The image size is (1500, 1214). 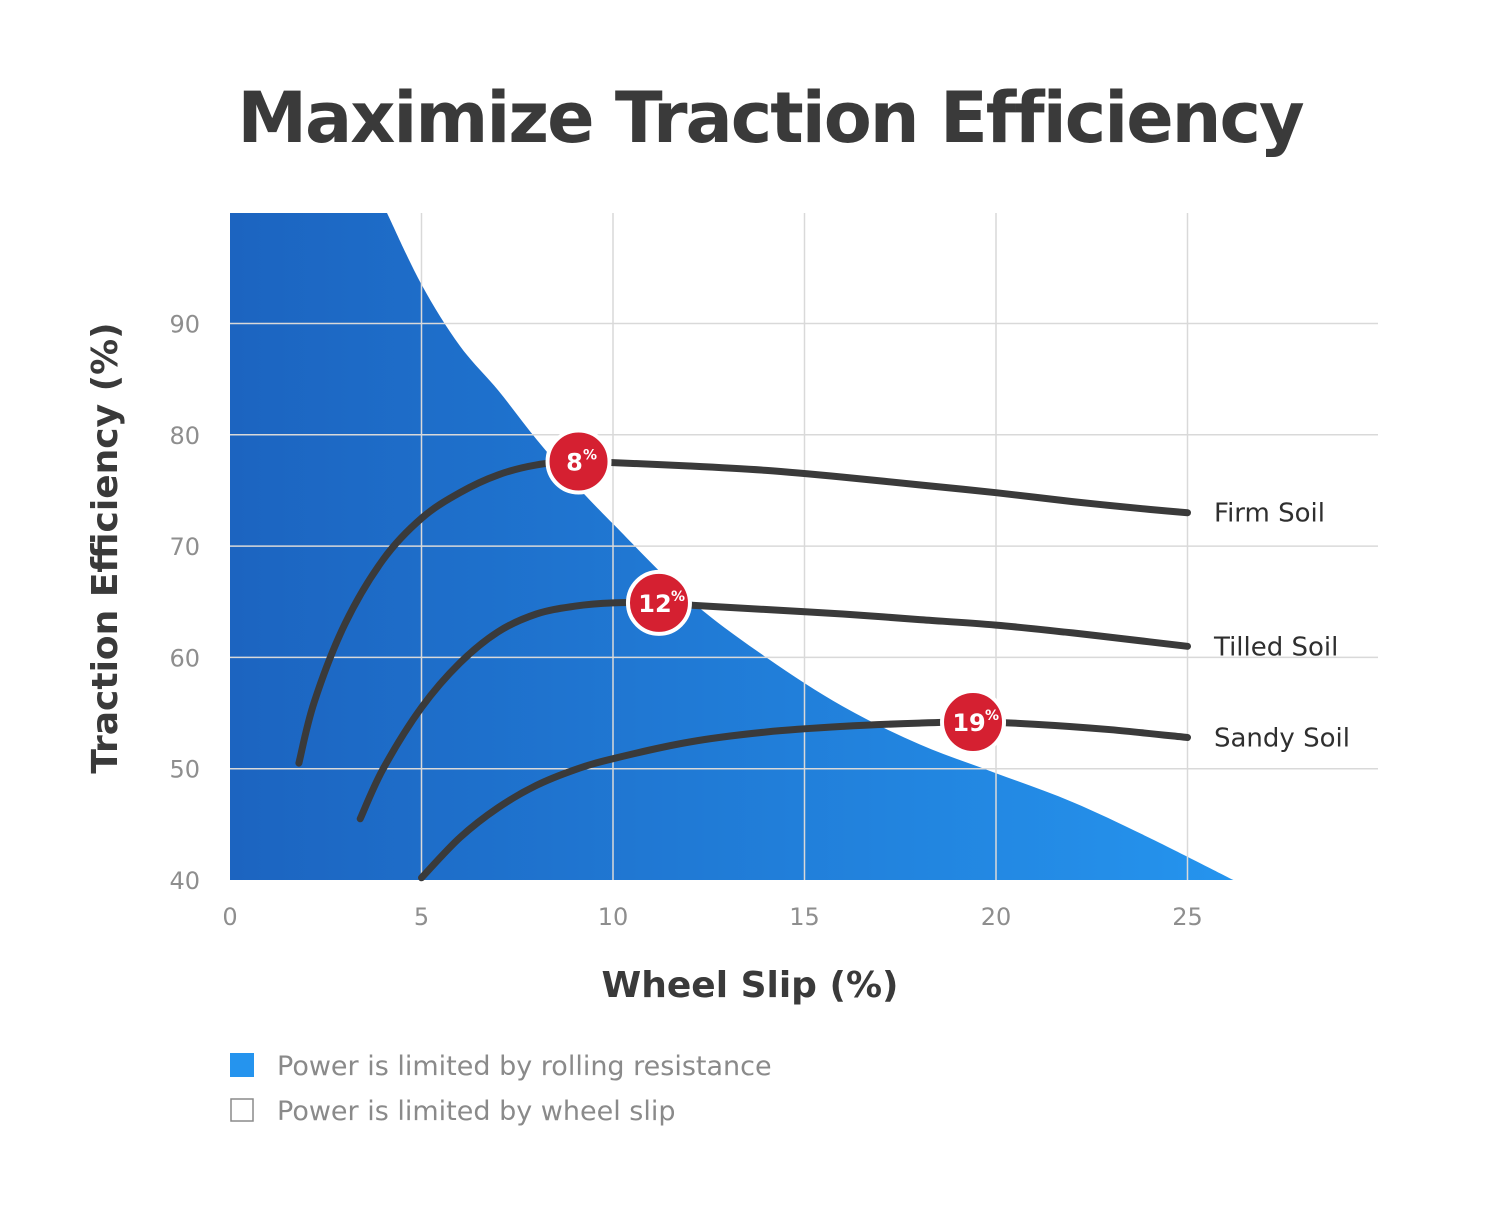 I want to click on optimum-badge-firm-soil: 8%, so click(x=578, y=461).